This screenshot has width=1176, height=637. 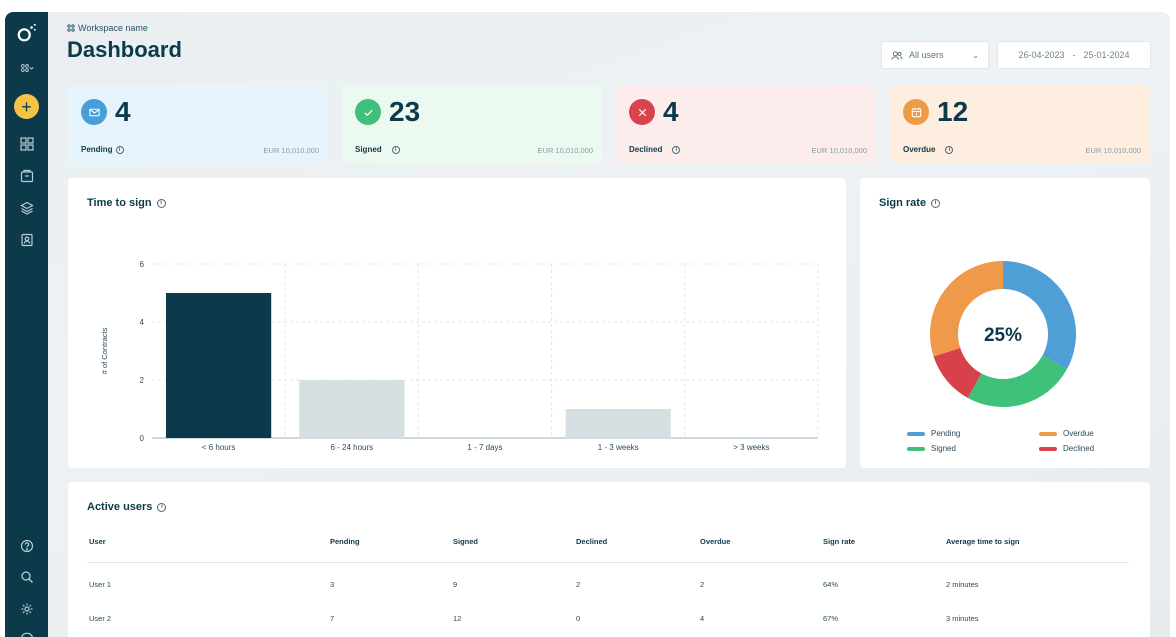 What do you see at coordinates (831, 584) in the screenshot?
I see `table-cell: 64%` at bounding box center [831, 584].